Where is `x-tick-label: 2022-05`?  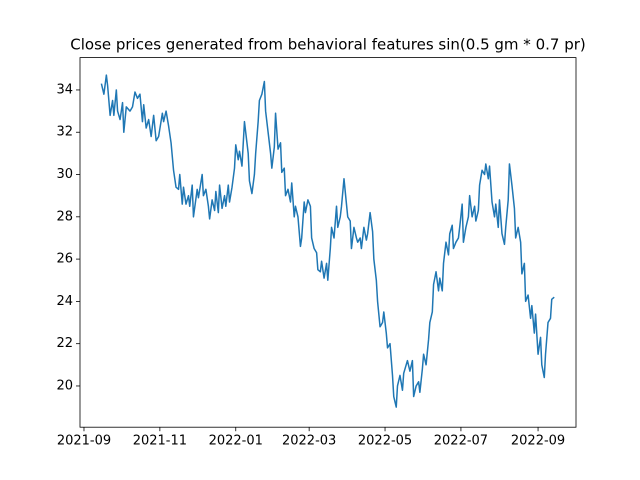
x-tick-label: 2022-05 is located at coordinates (385, 441).